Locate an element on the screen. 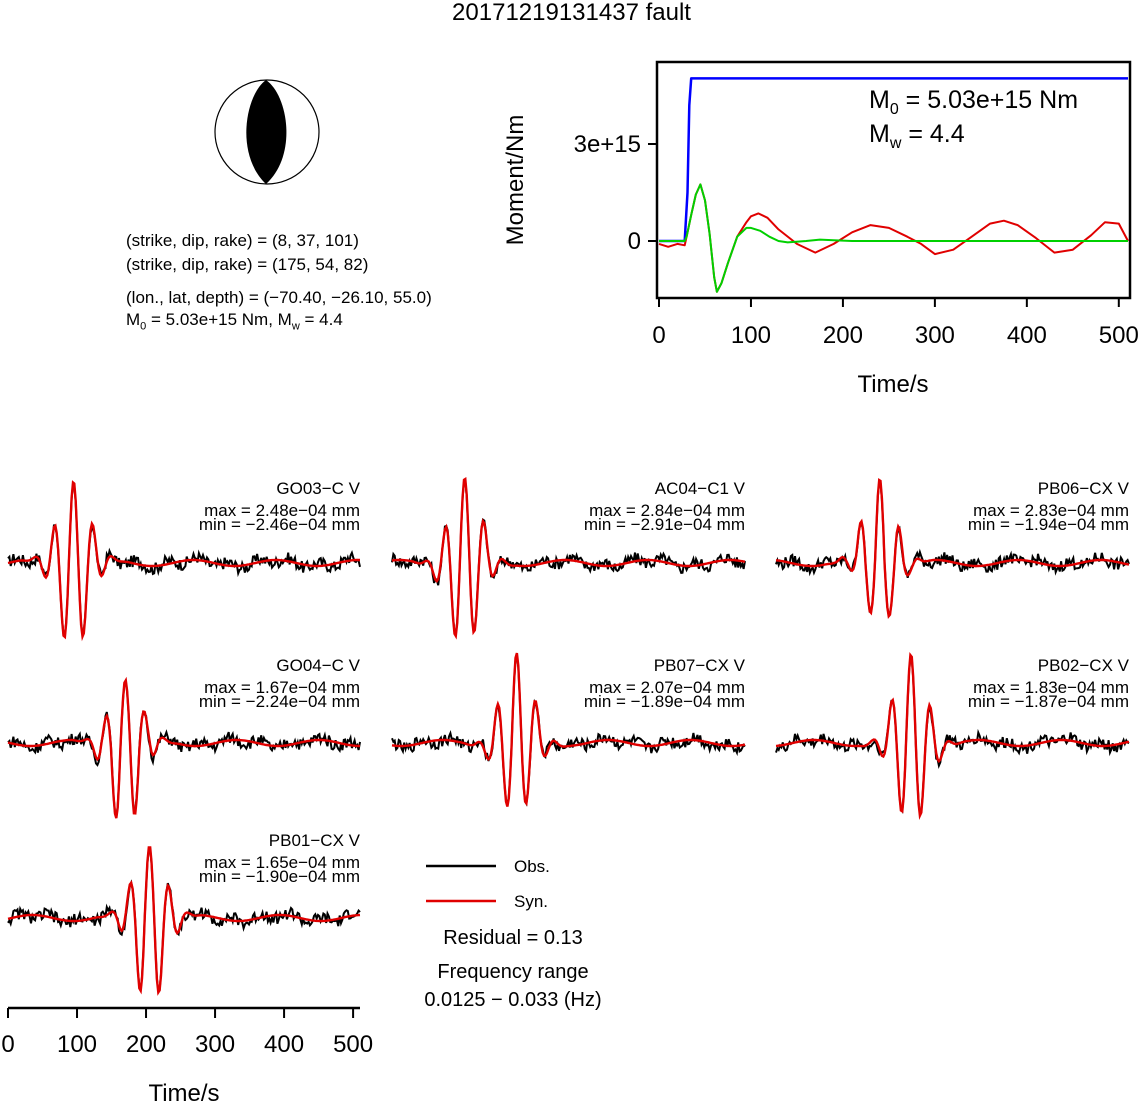  moment-x-axis: 0 100 200 300 400 500 is located at coordinates (895, 323).